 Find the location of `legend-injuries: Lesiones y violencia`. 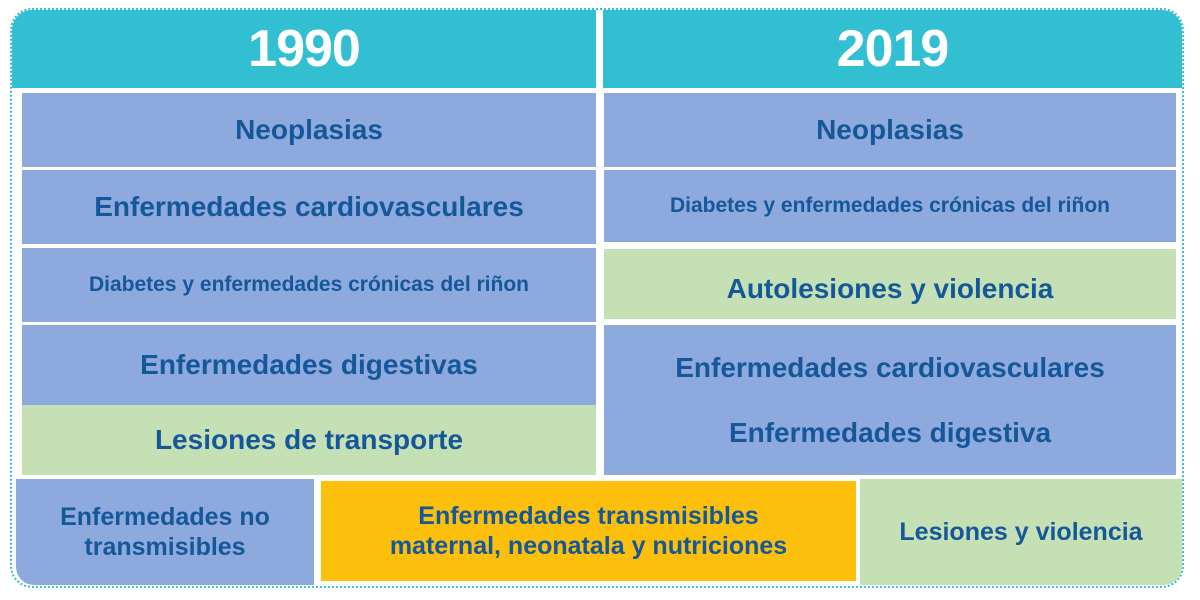

legend-injuries: Lesiones y violencia is located at coordinates (1021, 532).